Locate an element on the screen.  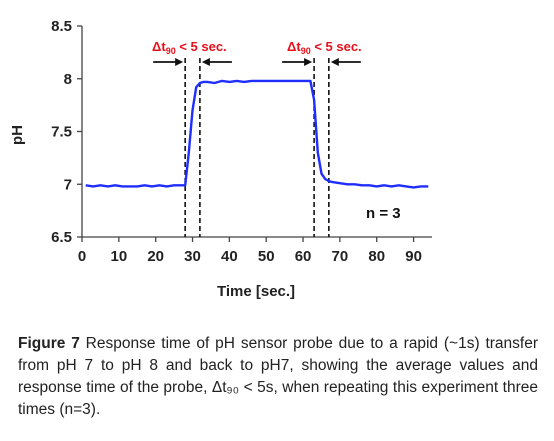
x-tick-label: 90 is located at coordinates (413, 256).